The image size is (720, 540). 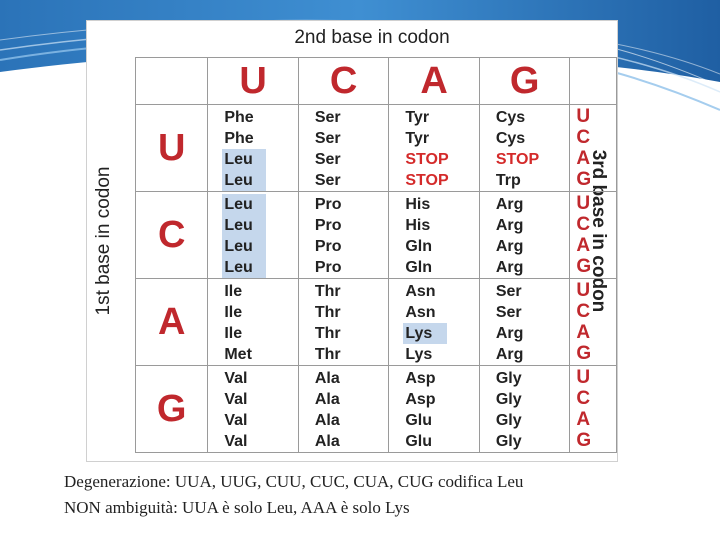 What do you see at coordinates (524, 409) in the screenshot?
I see `amino-acid-cell: Gly Gly Gly Gly` at bounding box center [524, 409].